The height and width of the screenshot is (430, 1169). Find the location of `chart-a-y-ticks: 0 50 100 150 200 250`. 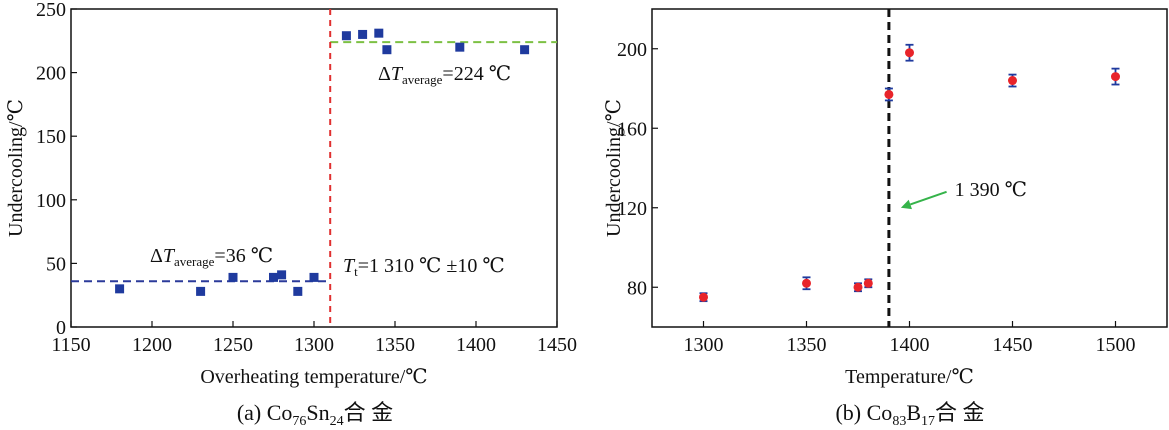

chart-a-y-ticks: 0 50 100 150 200 250 is located at coordinates (56, 169).